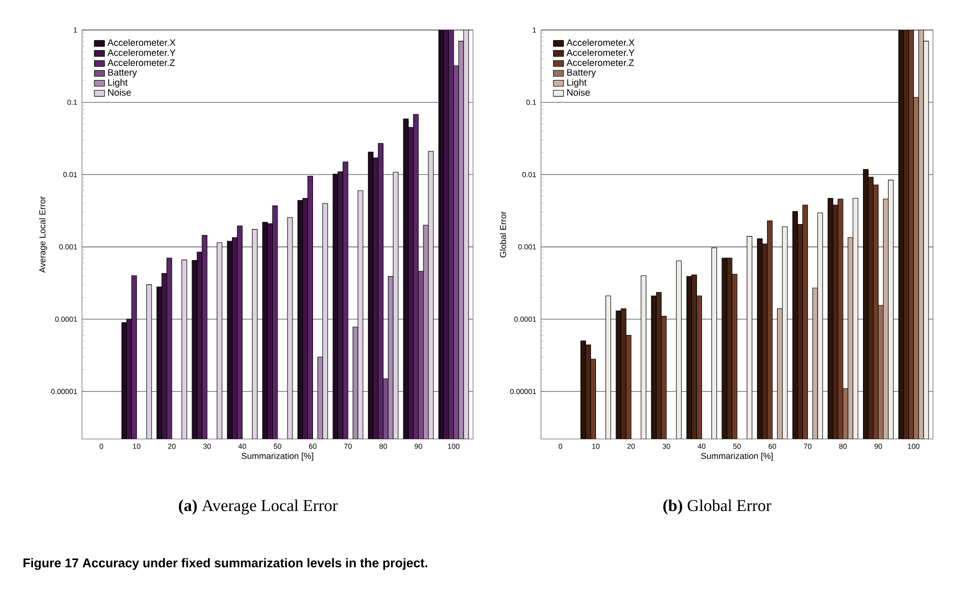  What do you see at coordinates (226, 564) in the screenshot?
I see `caption: Figure 17 Accuracy under fixed summarization levels in the project.` at bounding box center [226, 564].